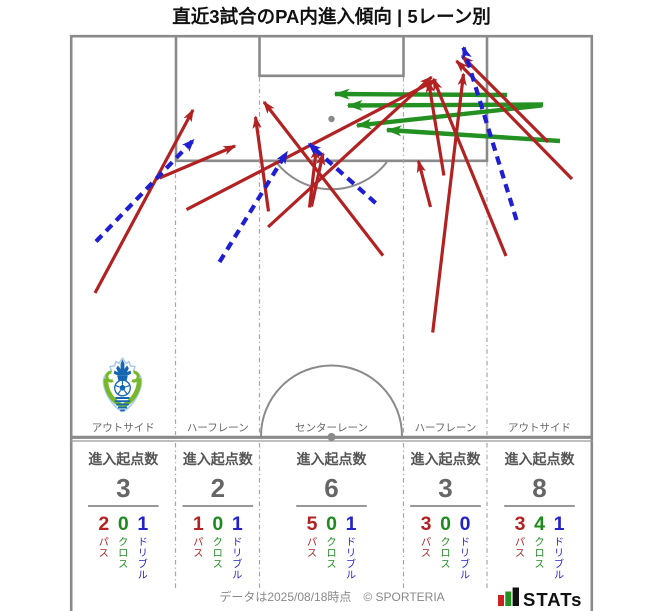  What do you see at coordinates (539, 524) in the screenshot?
I see `svg-text: 4` at bounding box center [539, 524].